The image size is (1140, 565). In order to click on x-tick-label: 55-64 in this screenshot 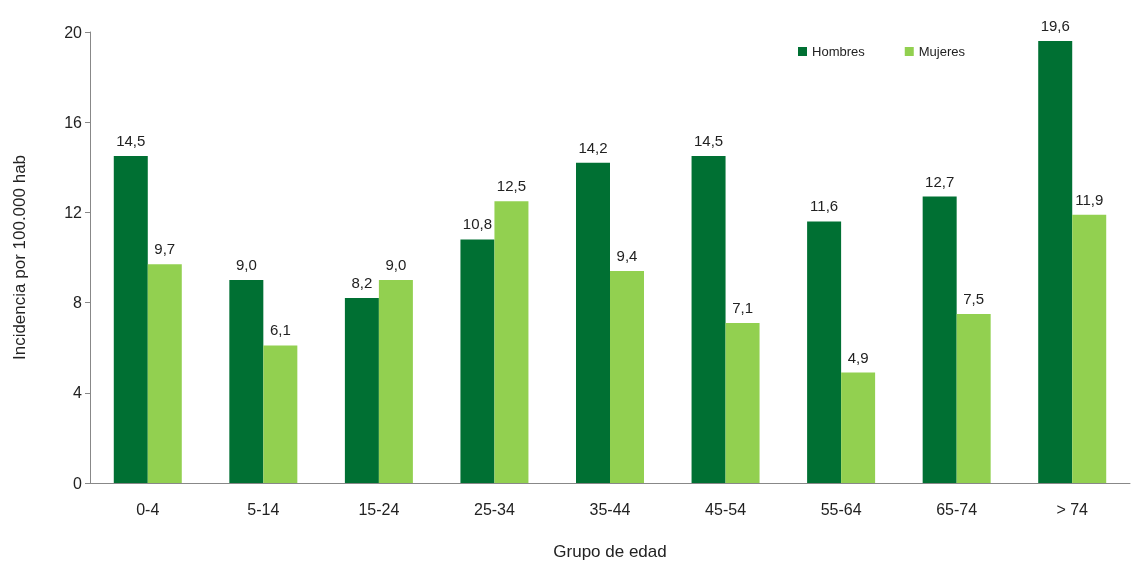, I will do `click(841, 509)`.